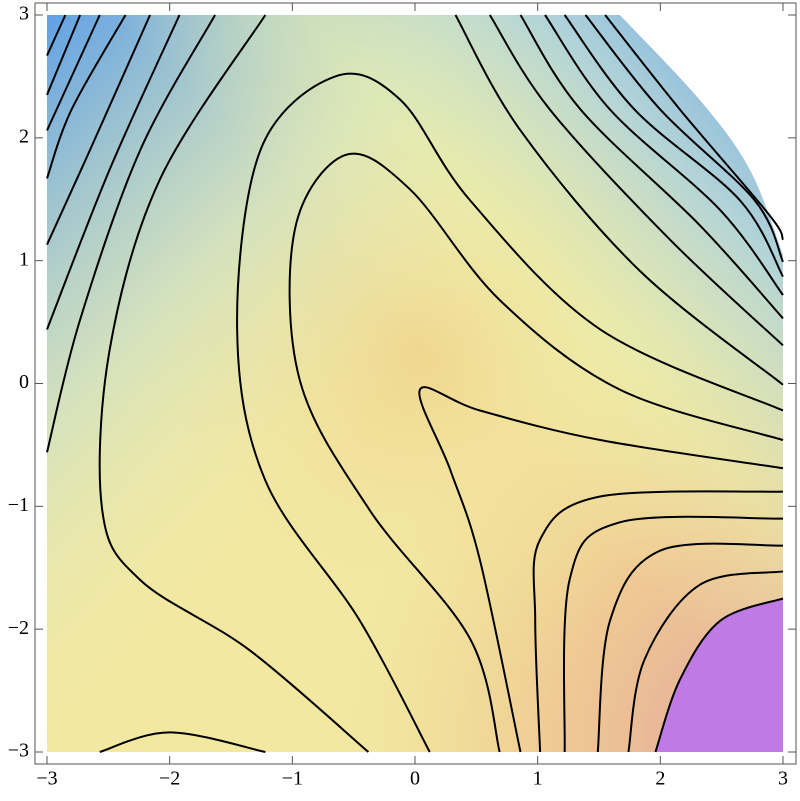 The width and height of the screenshot is (800, 801). I want to click on y-tick-label: −2, so click(18, 628).